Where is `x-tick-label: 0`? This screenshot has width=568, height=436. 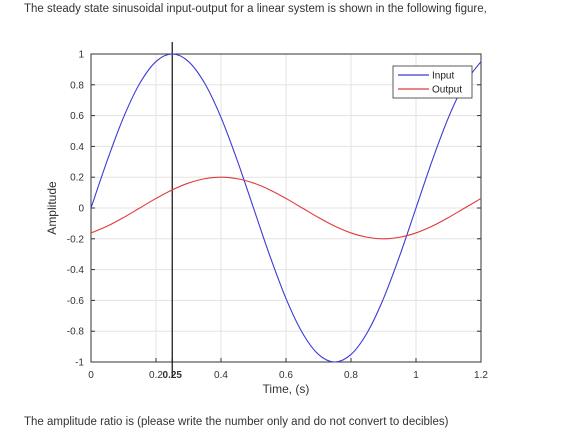
x-tick-label: 0 is located at coordinates (91, 375).